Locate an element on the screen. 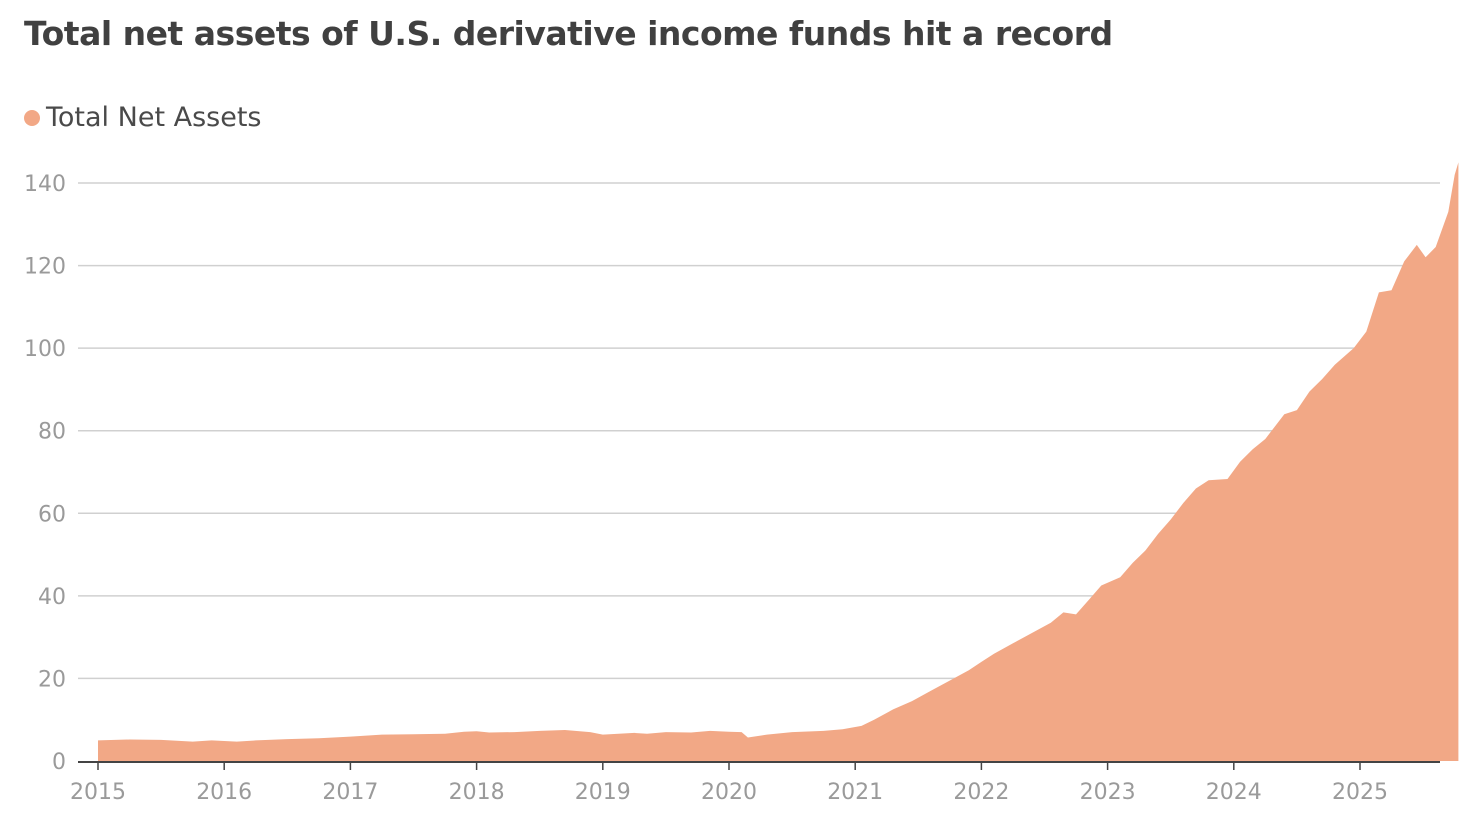  y-tick-label-140: 140 is located at coordinates (45, 184).